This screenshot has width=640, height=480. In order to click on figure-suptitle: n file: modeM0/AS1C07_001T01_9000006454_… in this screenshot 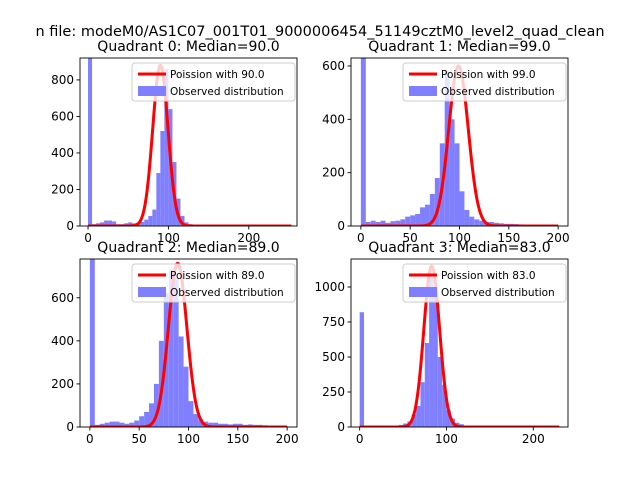, I will do `click(319, 32)`.